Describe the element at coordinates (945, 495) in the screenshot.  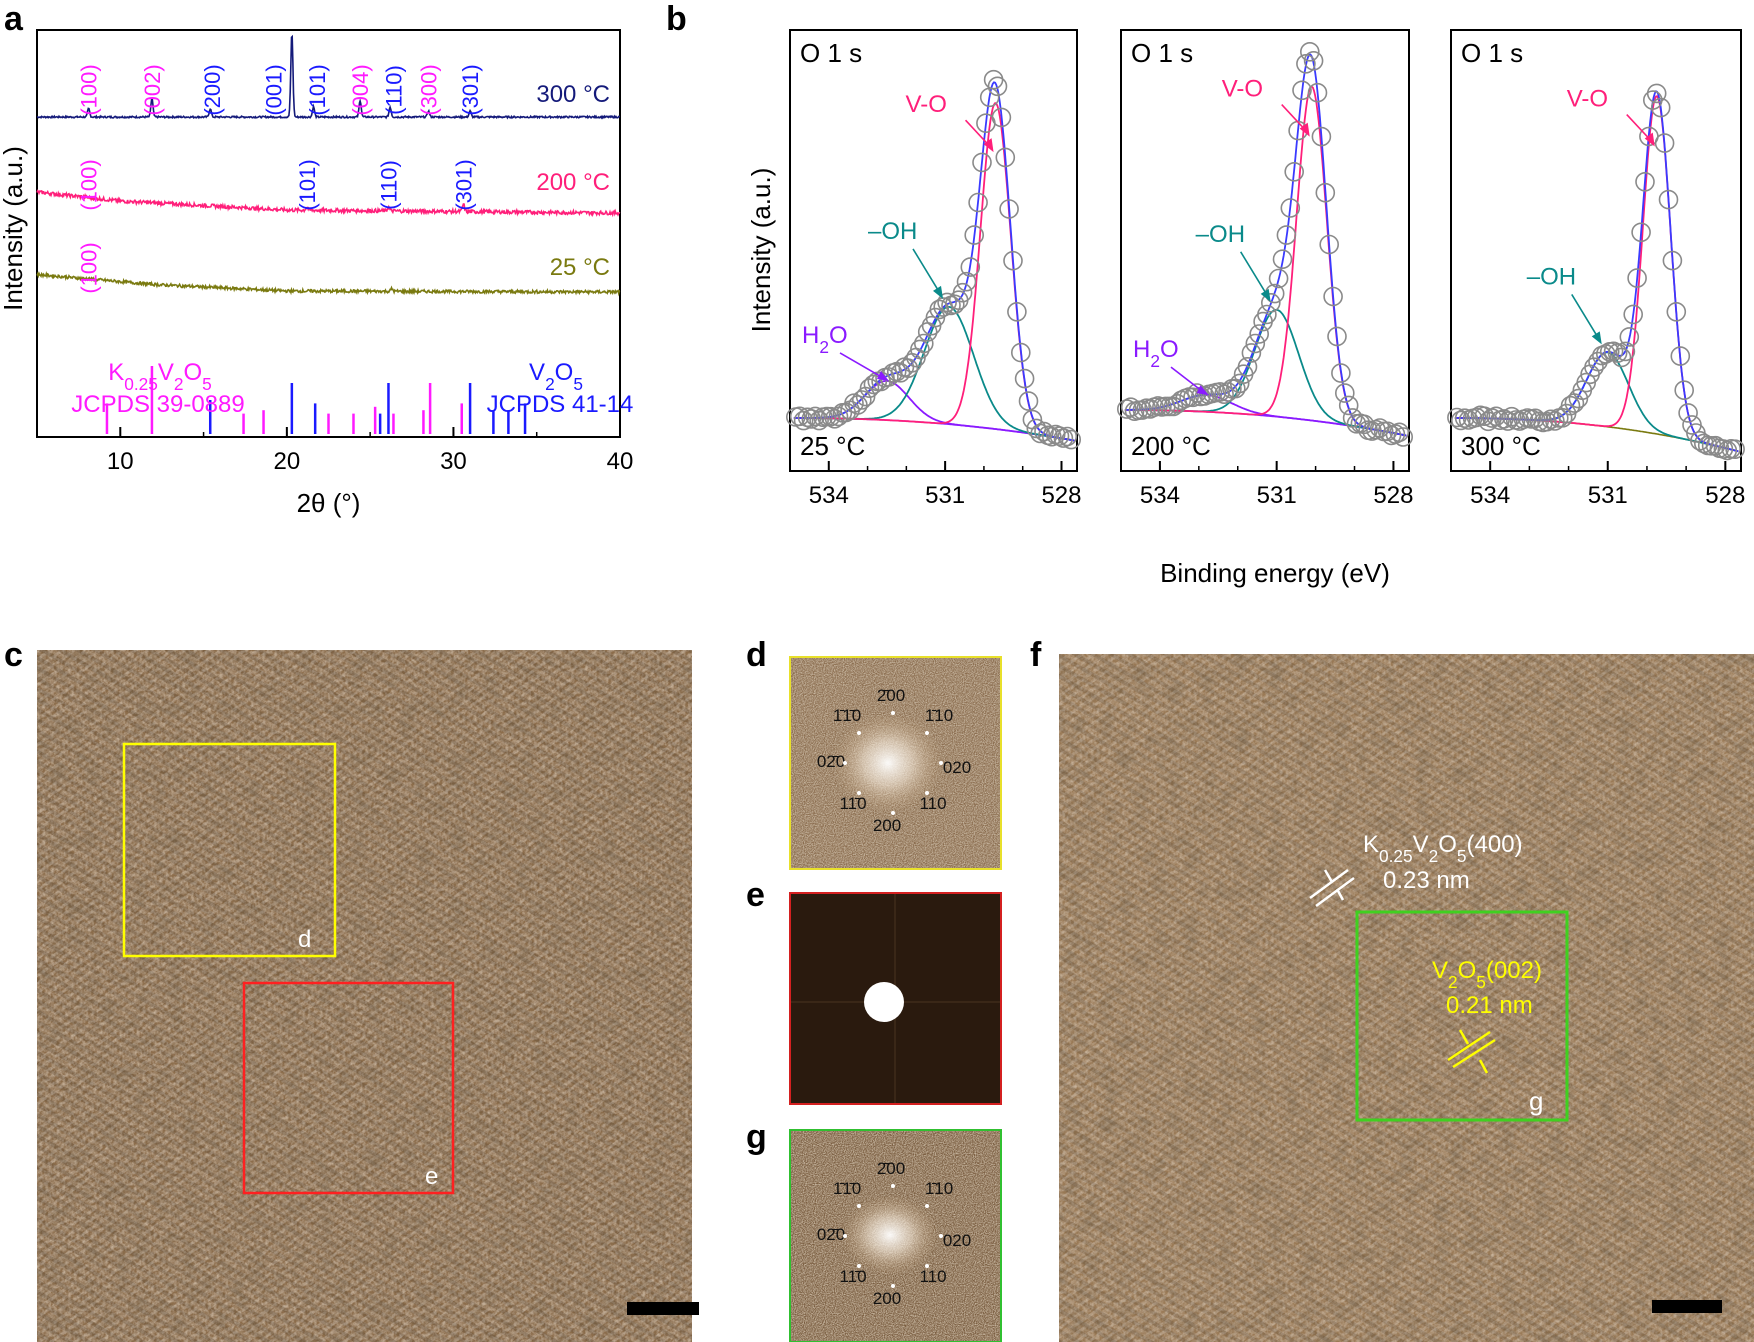
I see `xps-tick-label: 531` at that location.